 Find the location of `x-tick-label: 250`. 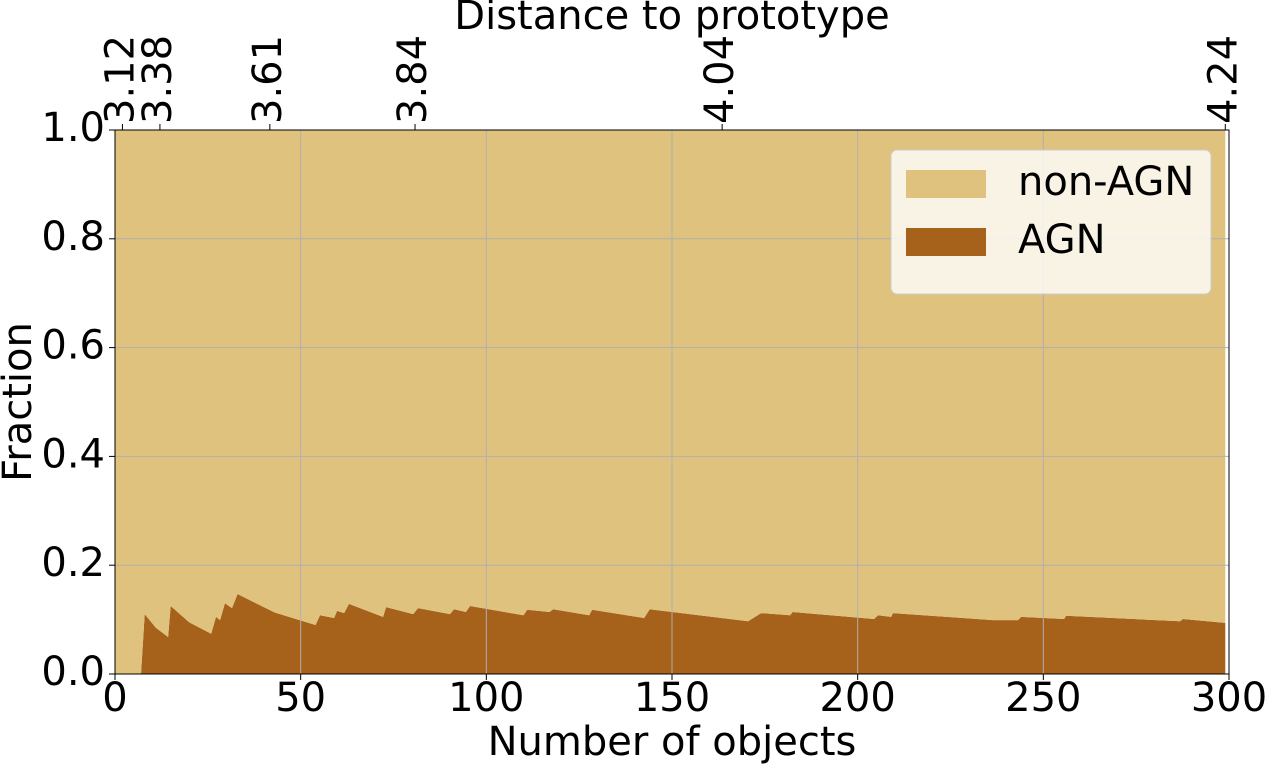

x-tick-label: 250 is located at coordinates (1043, 698).